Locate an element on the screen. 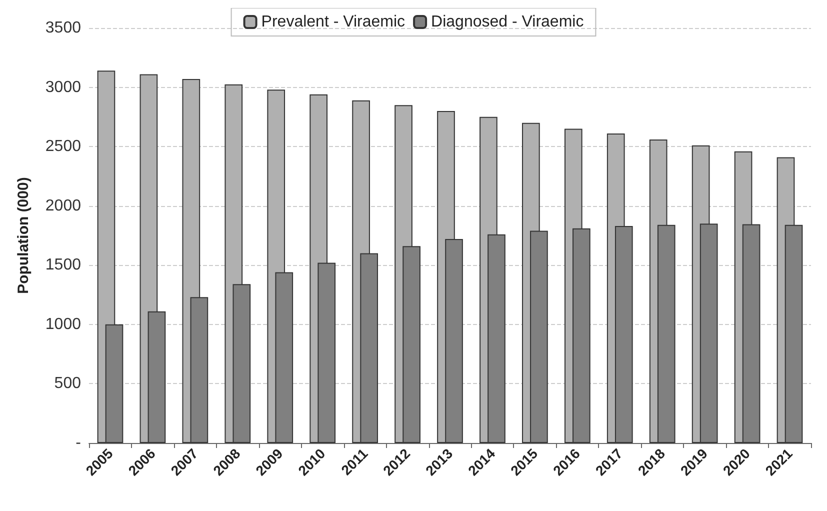 The height and width of the screenshot is (511, 827). y-tick-label: 3500 is located at coordinates (63, 28).